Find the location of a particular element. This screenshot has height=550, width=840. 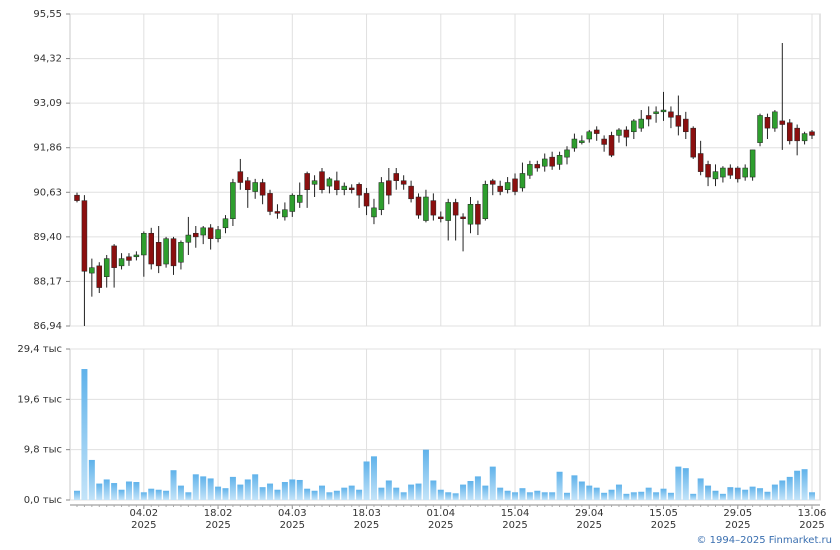

y-tick-label: 95,55 is located at coordinates (47, 14).